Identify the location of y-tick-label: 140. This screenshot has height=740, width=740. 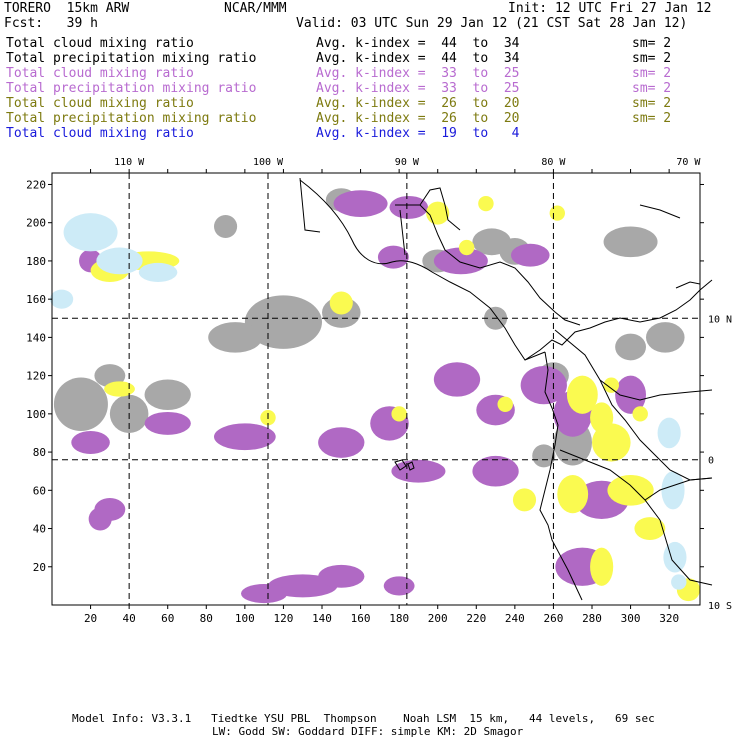
(36, 337).